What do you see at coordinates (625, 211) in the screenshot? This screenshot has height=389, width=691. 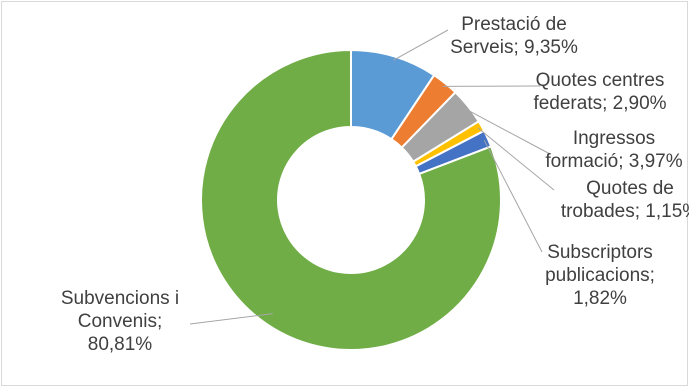 I see `data-label-line: trobades; 1,15%` at bounding box center [625, 211].